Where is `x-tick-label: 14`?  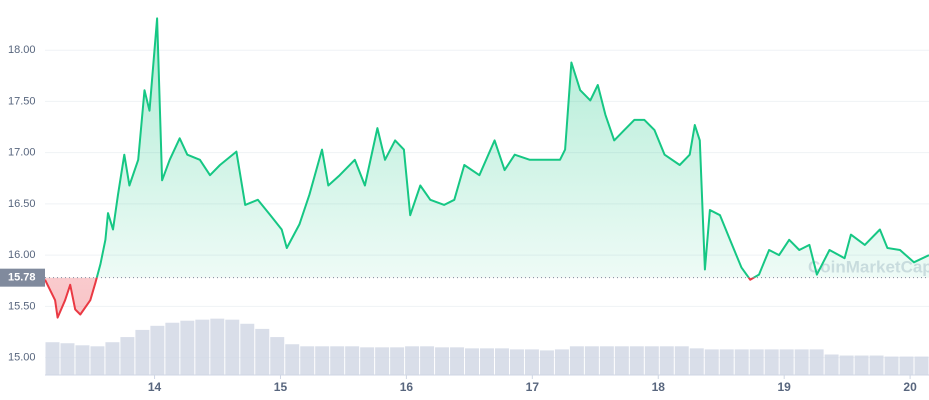 x-tick-label: 14 is located at coordinates (155, 387).